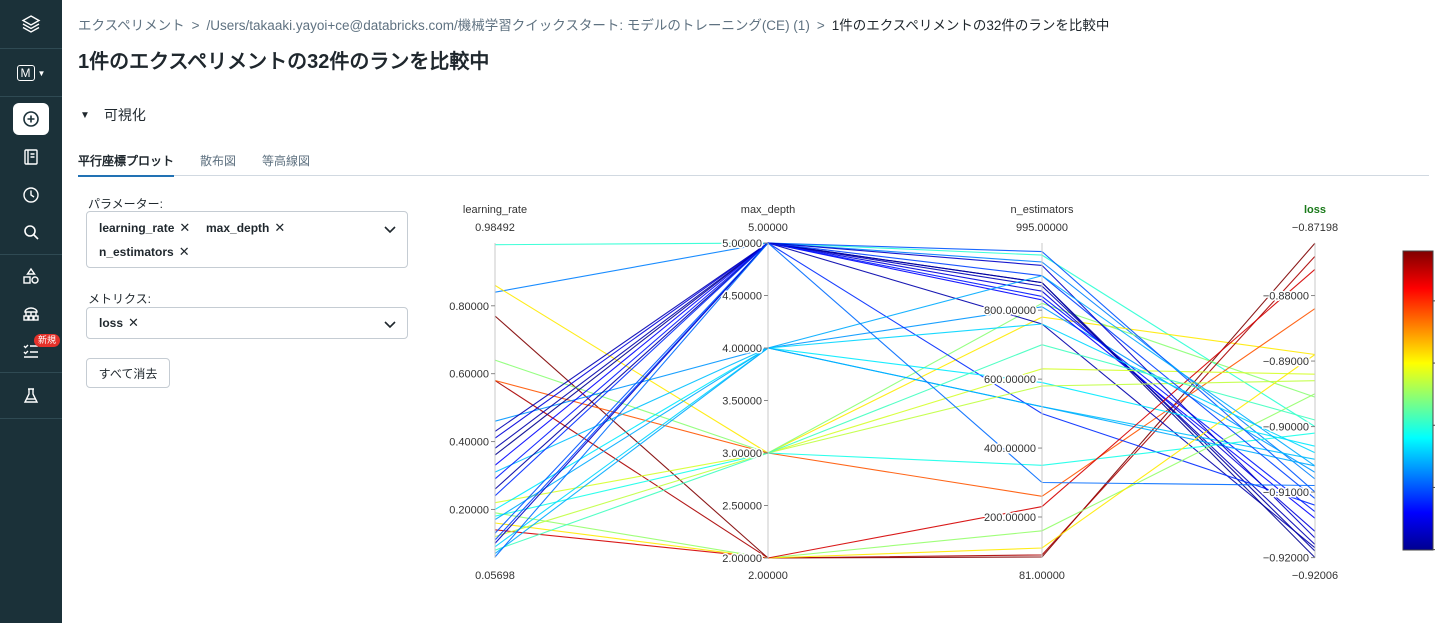 Image resolution: width=1435 pixels, height=623 pixels. Describe the element at coordinates (1286, 362) in the screenshot. I see `axis-tick-label: −0.89000` at that location.